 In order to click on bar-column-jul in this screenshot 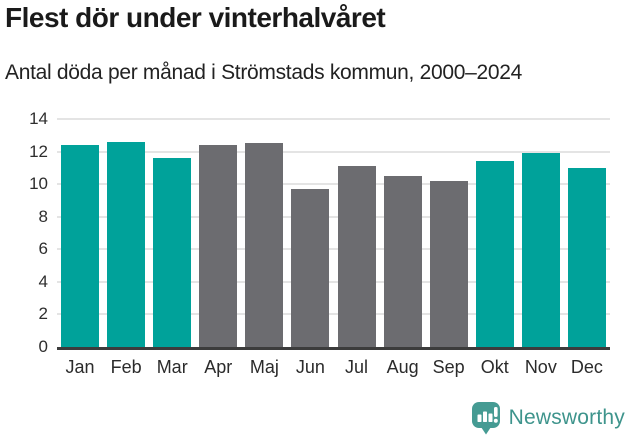, I will do `click(356, 233)`.